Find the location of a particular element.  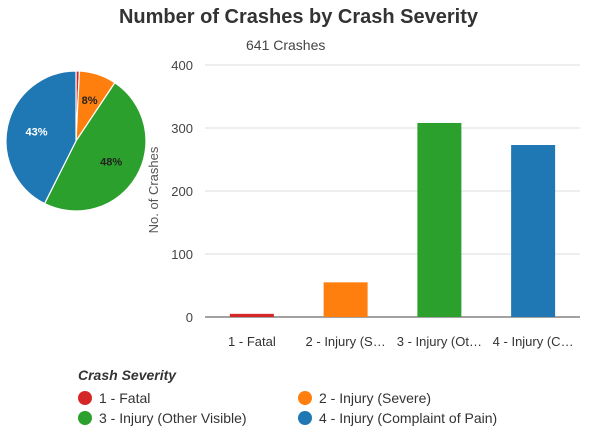

legend-item-complaint-of-pain: 4 - Injury (Complaint of Pain) is located at coordinates (397, 418).